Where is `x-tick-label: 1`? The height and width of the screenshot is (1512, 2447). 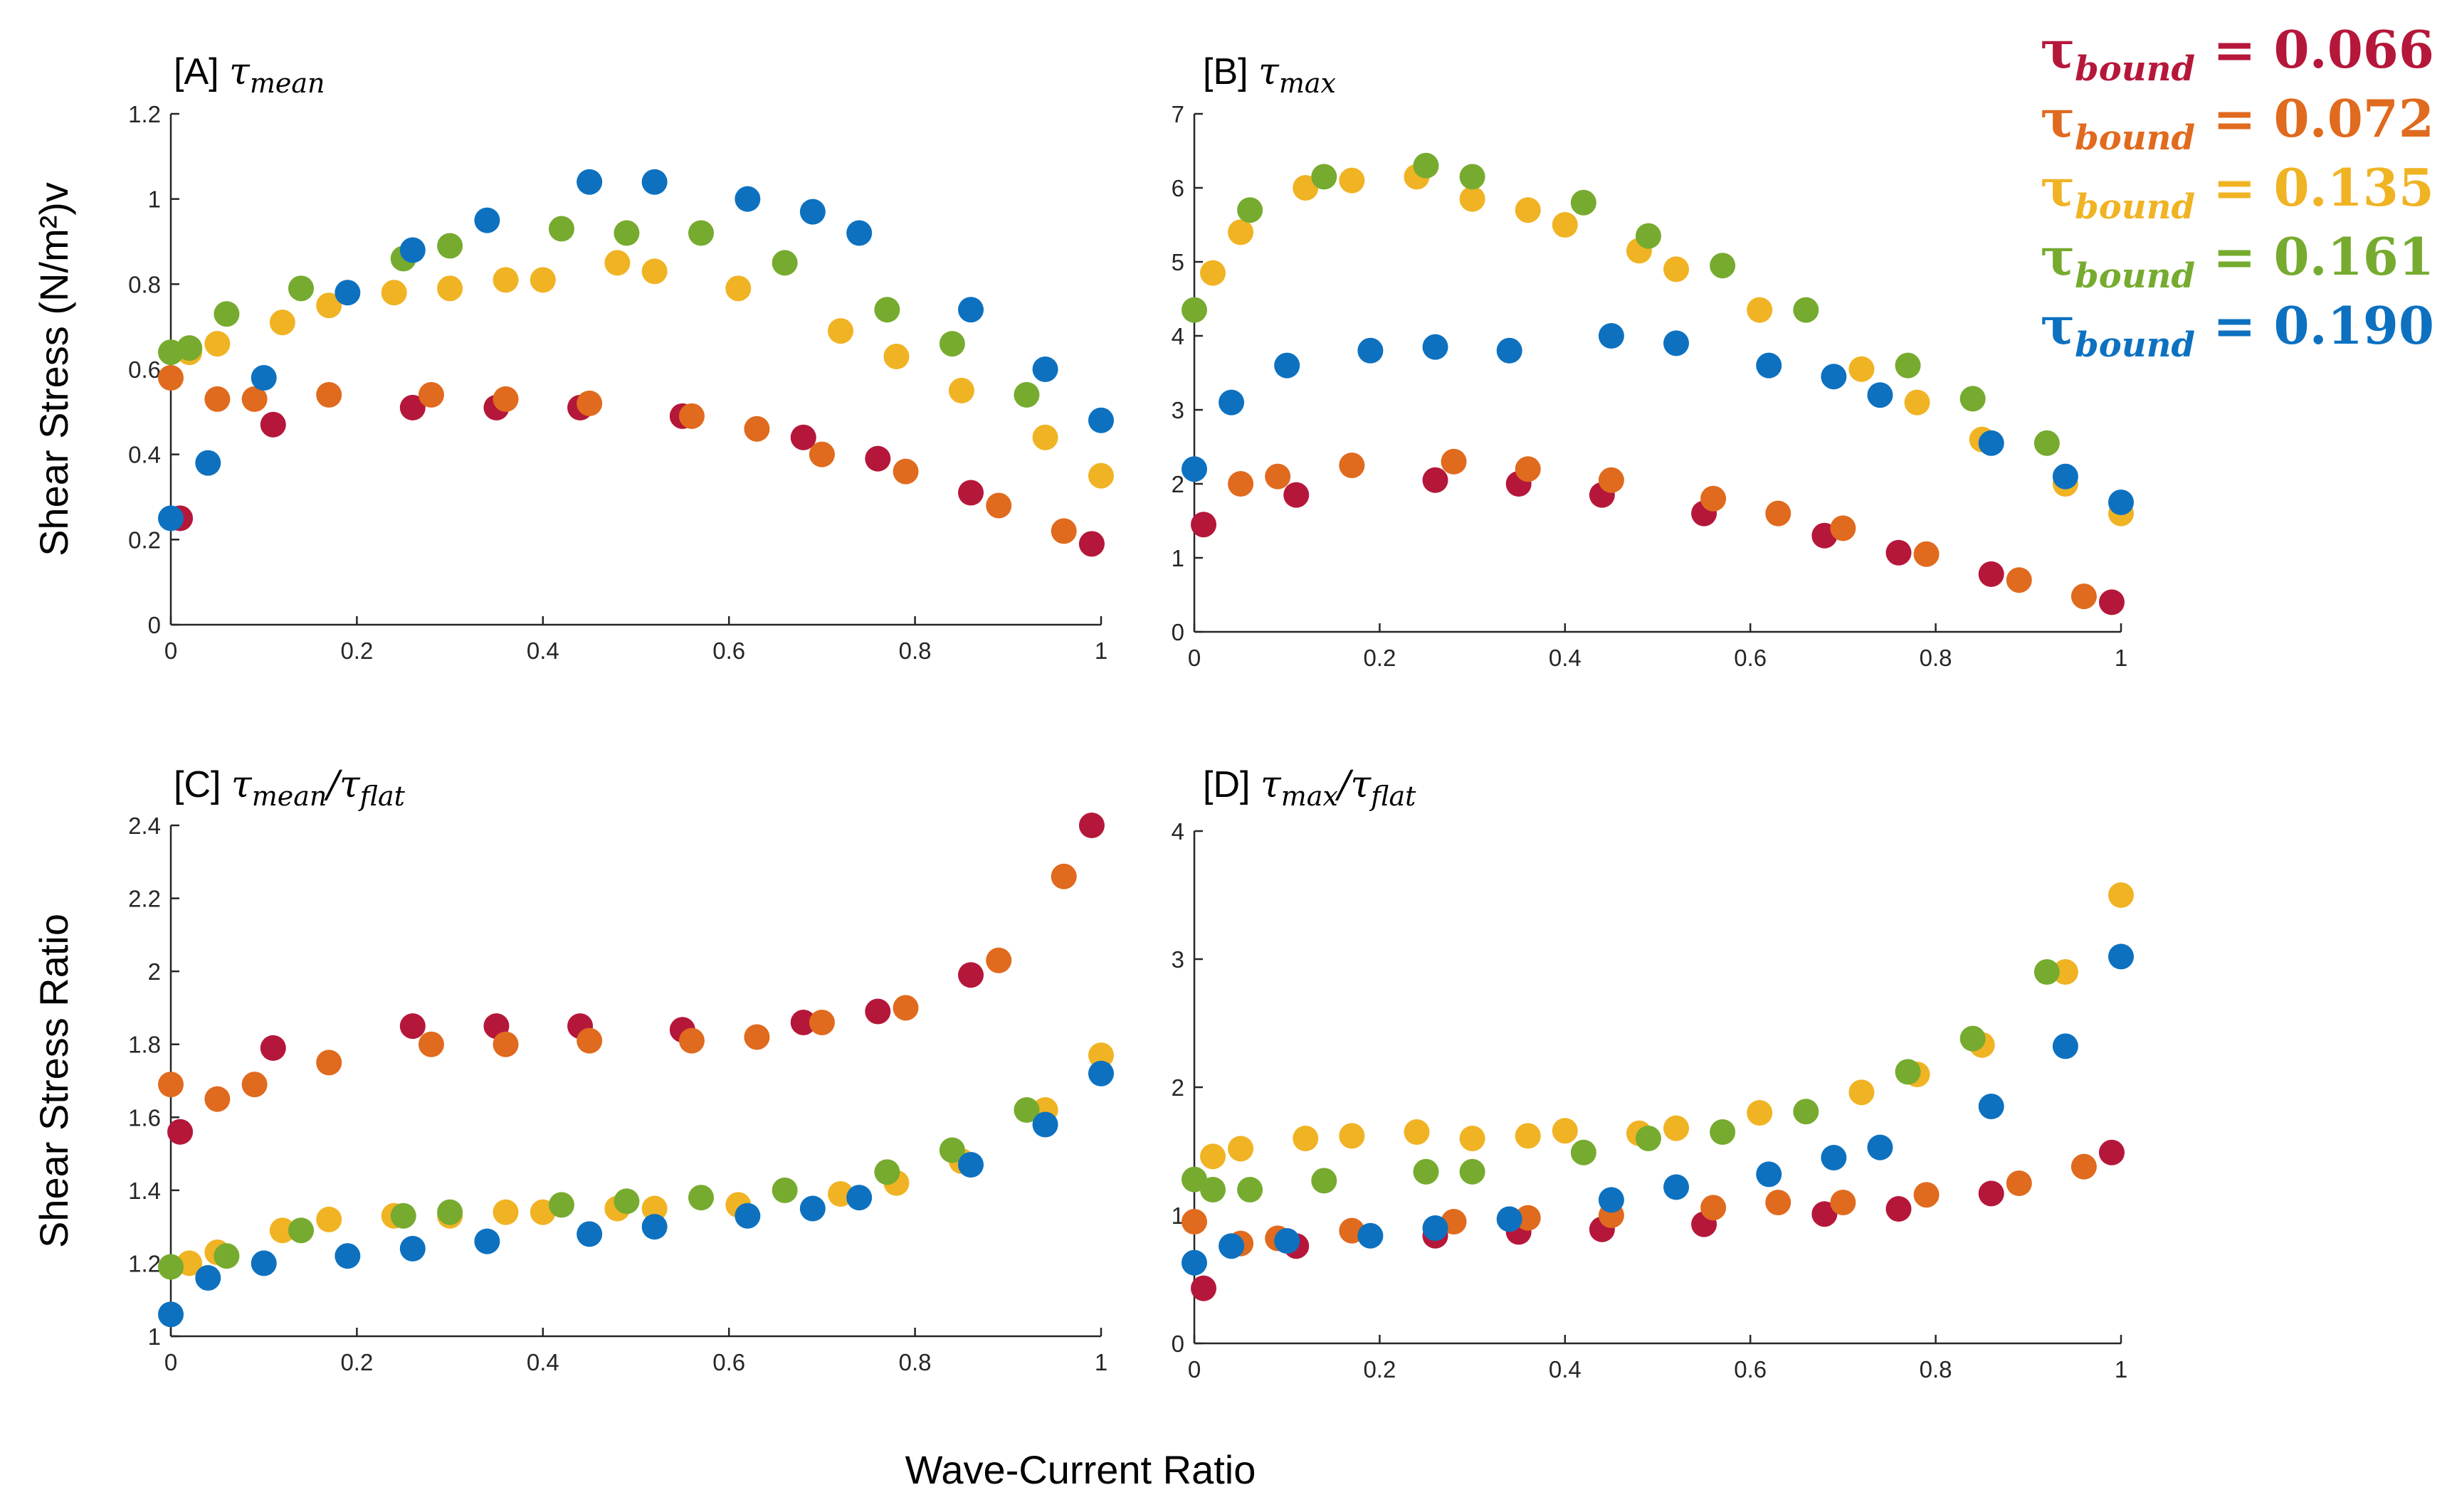 x-tick-label: 1 is located at coordinates (1101, 651).